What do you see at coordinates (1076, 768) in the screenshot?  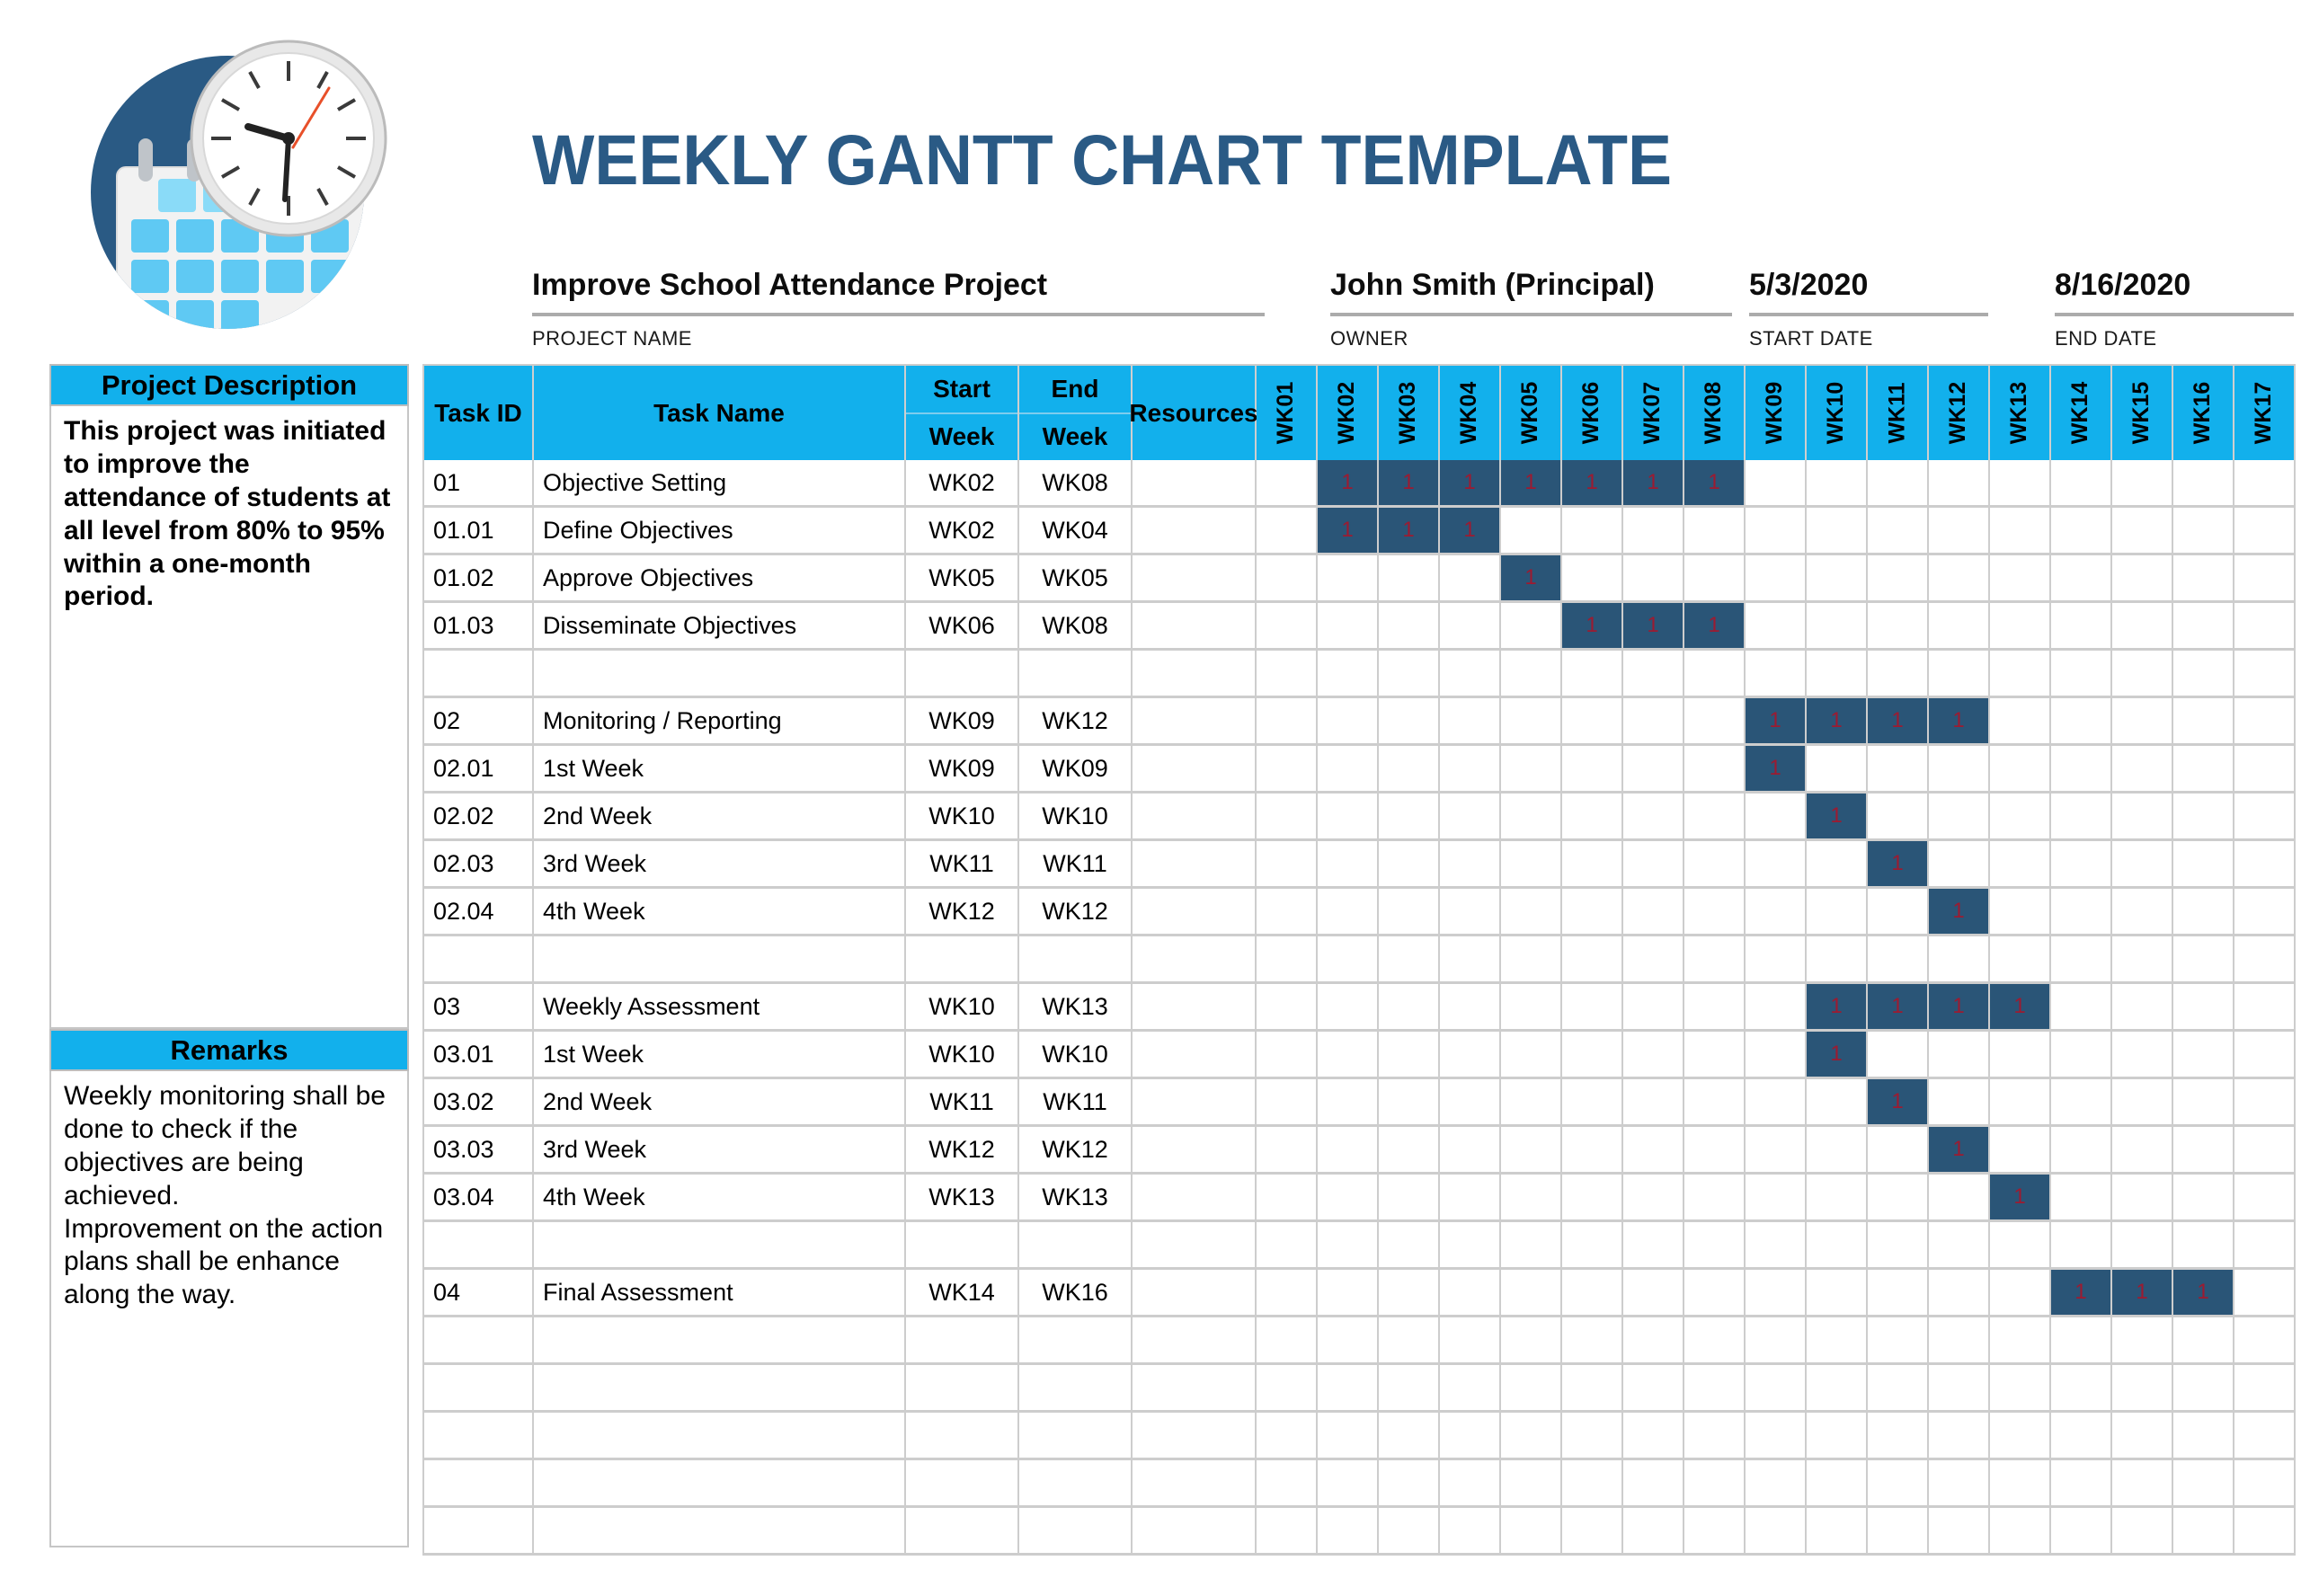 I see `end-week-cell: WK09` at bounding box center [1076, 768].